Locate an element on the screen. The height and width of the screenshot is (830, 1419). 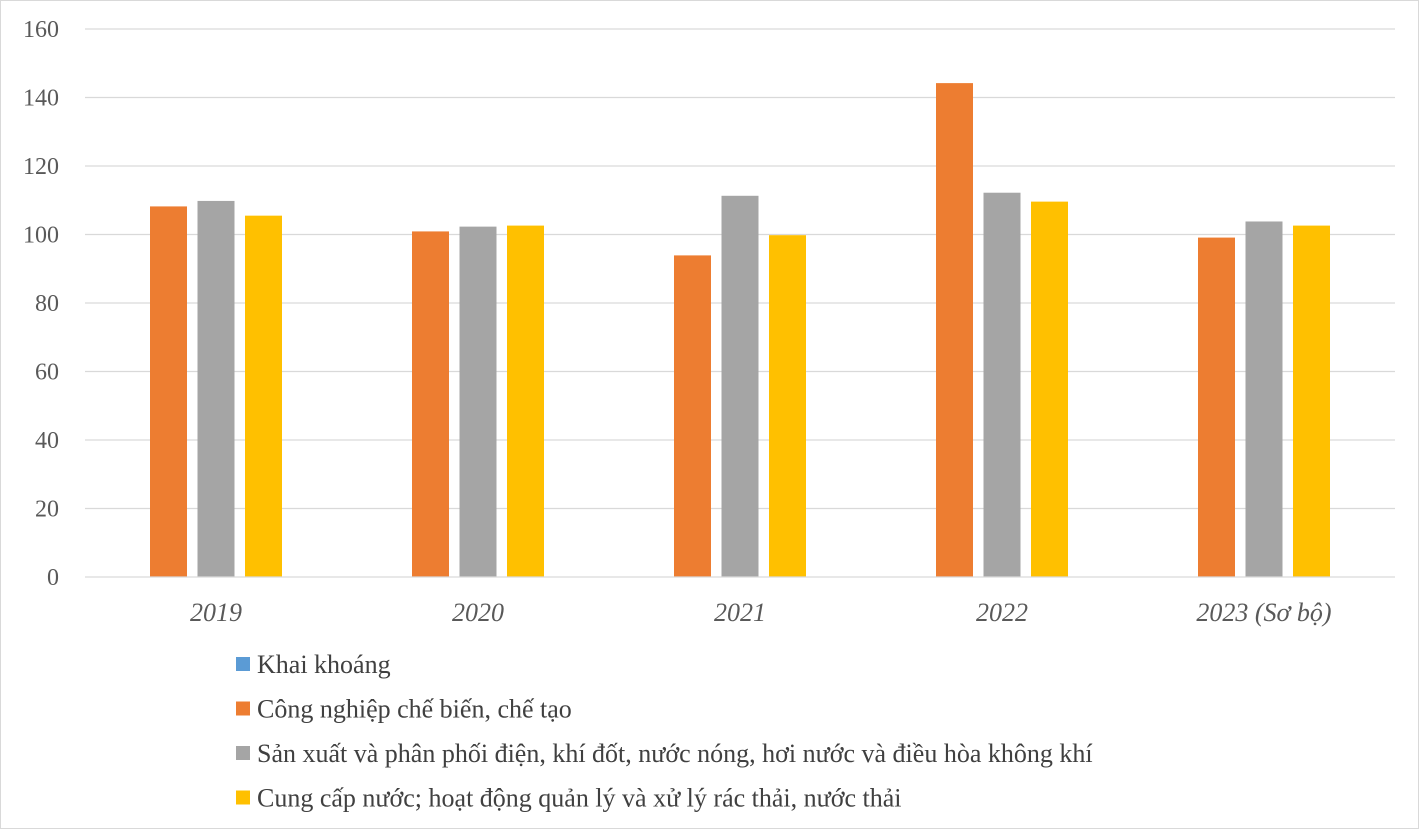
x-axis-ticks: 2019 2020 2021 2022 2023 (Sơ bộ) is located at coordinates (761, 612).